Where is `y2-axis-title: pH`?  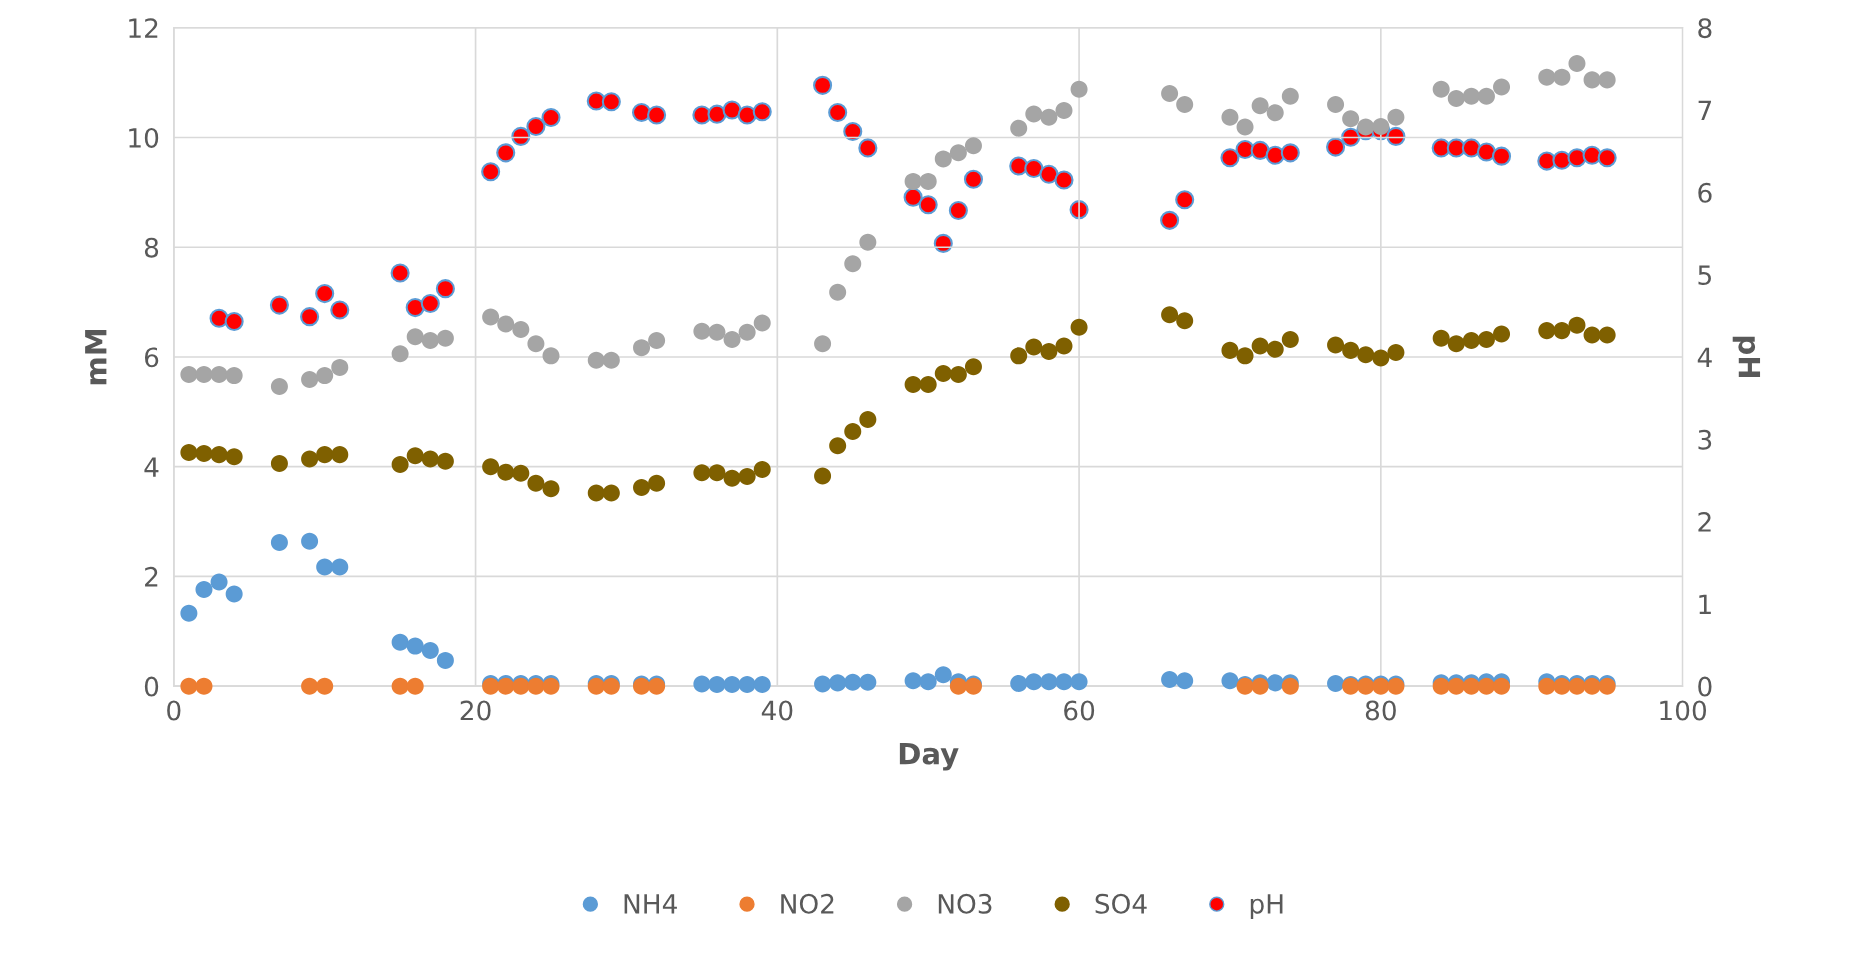 y2-axis-title: pH is located at coordinates (1746, 356).